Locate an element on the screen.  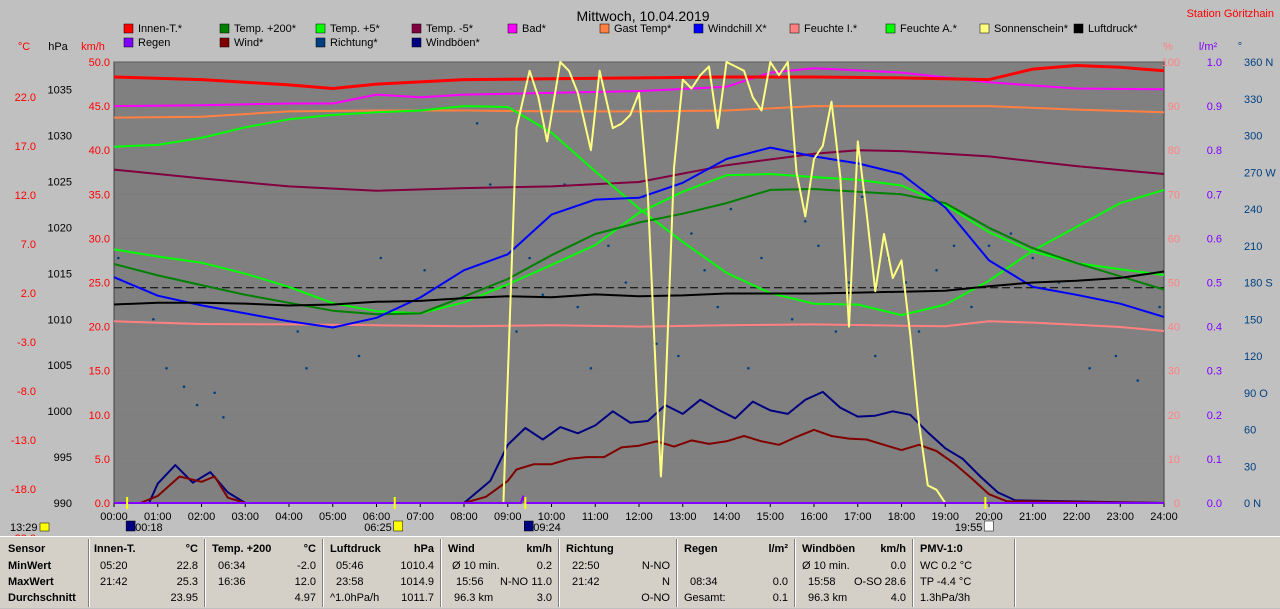
innen-min-value: 22.8 is located at coordinates (187, 566).